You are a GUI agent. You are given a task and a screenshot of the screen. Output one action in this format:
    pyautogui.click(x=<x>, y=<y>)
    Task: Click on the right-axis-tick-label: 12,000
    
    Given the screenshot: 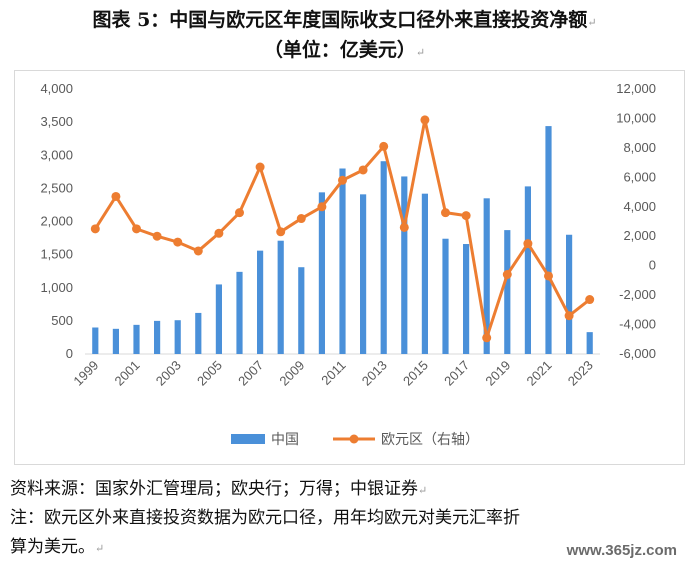 What is the action you would take?
    pyautogui.click(x=636, y=88)
    